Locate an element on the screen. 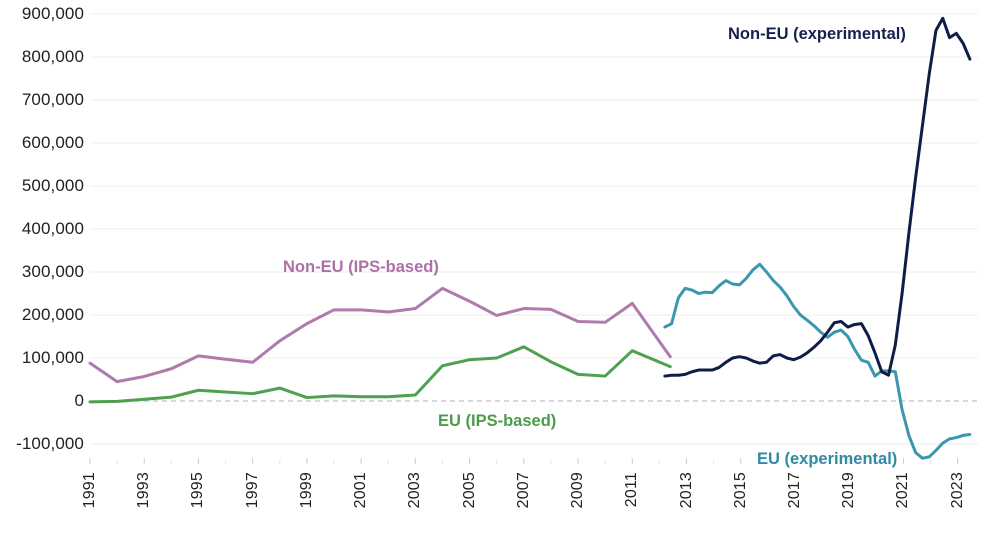 Image resolution: width=1000 pixels, height=554 pixels. y-axis-tick-label: 600,000 is located at coordinates (52, 142).